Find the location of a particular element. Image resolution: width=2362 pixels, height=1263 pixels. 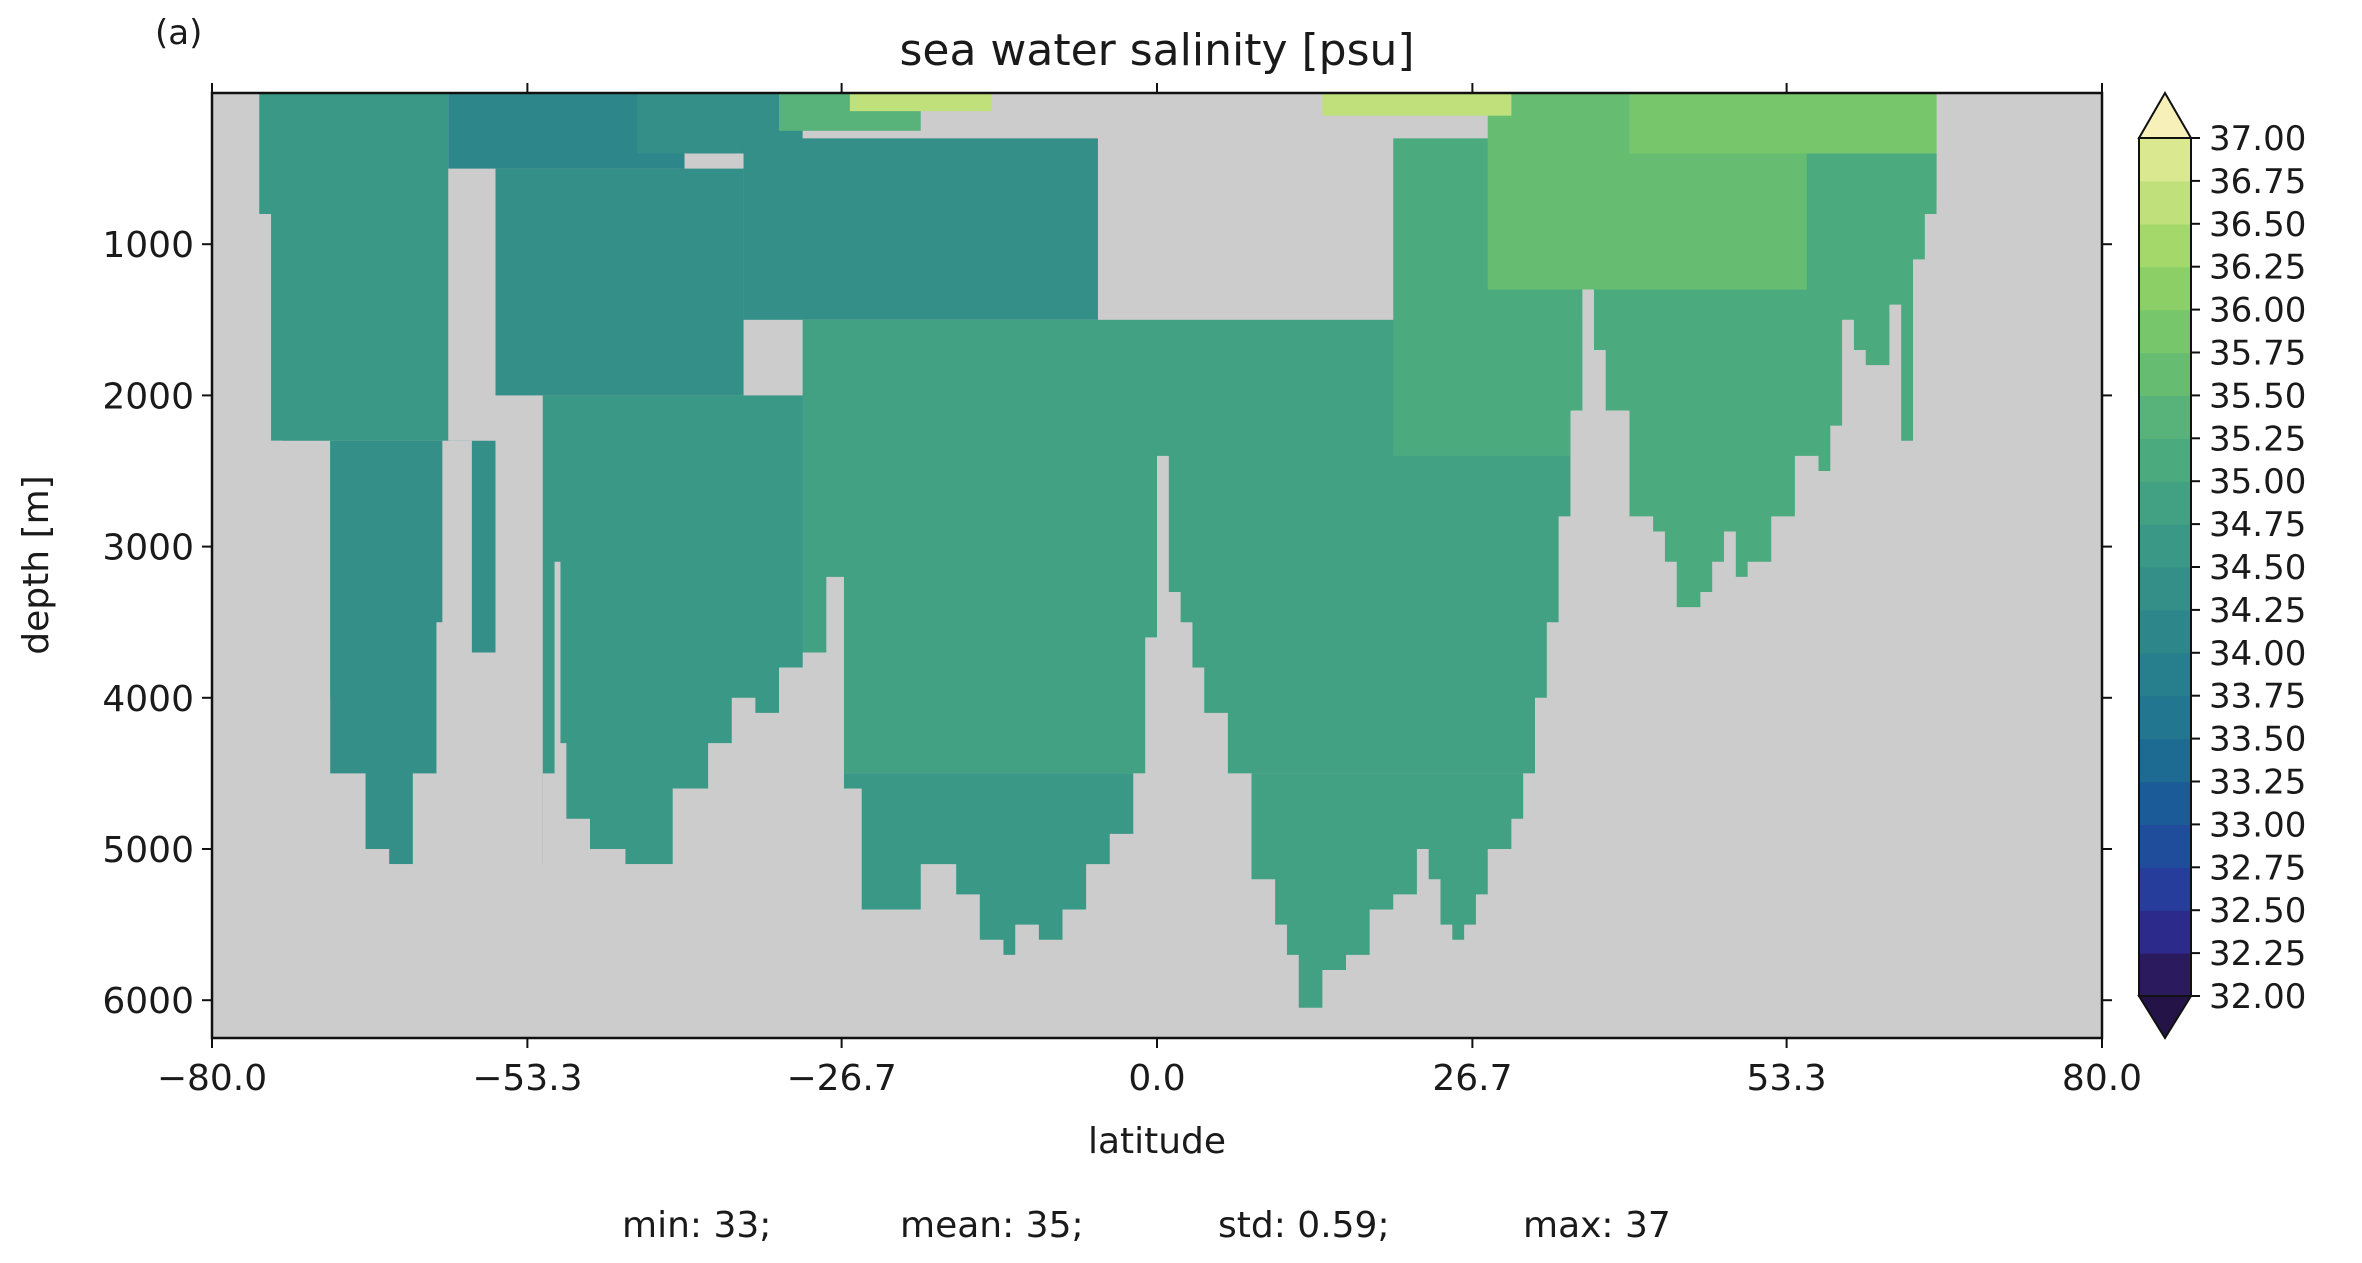

colorbar-tick-label: 34.75 is located at coordinates (2257, 525).